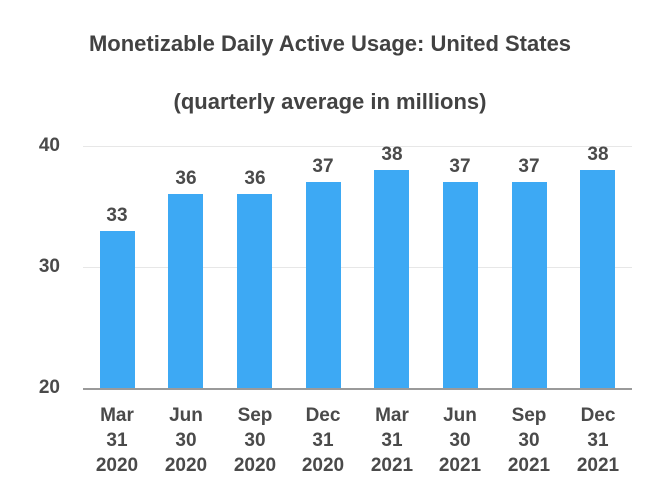  What do you see at coordinates (529, 440) in the screenshot?
I see `x-tick-label: Sep 30 2021` at bounding box center [529, 440].